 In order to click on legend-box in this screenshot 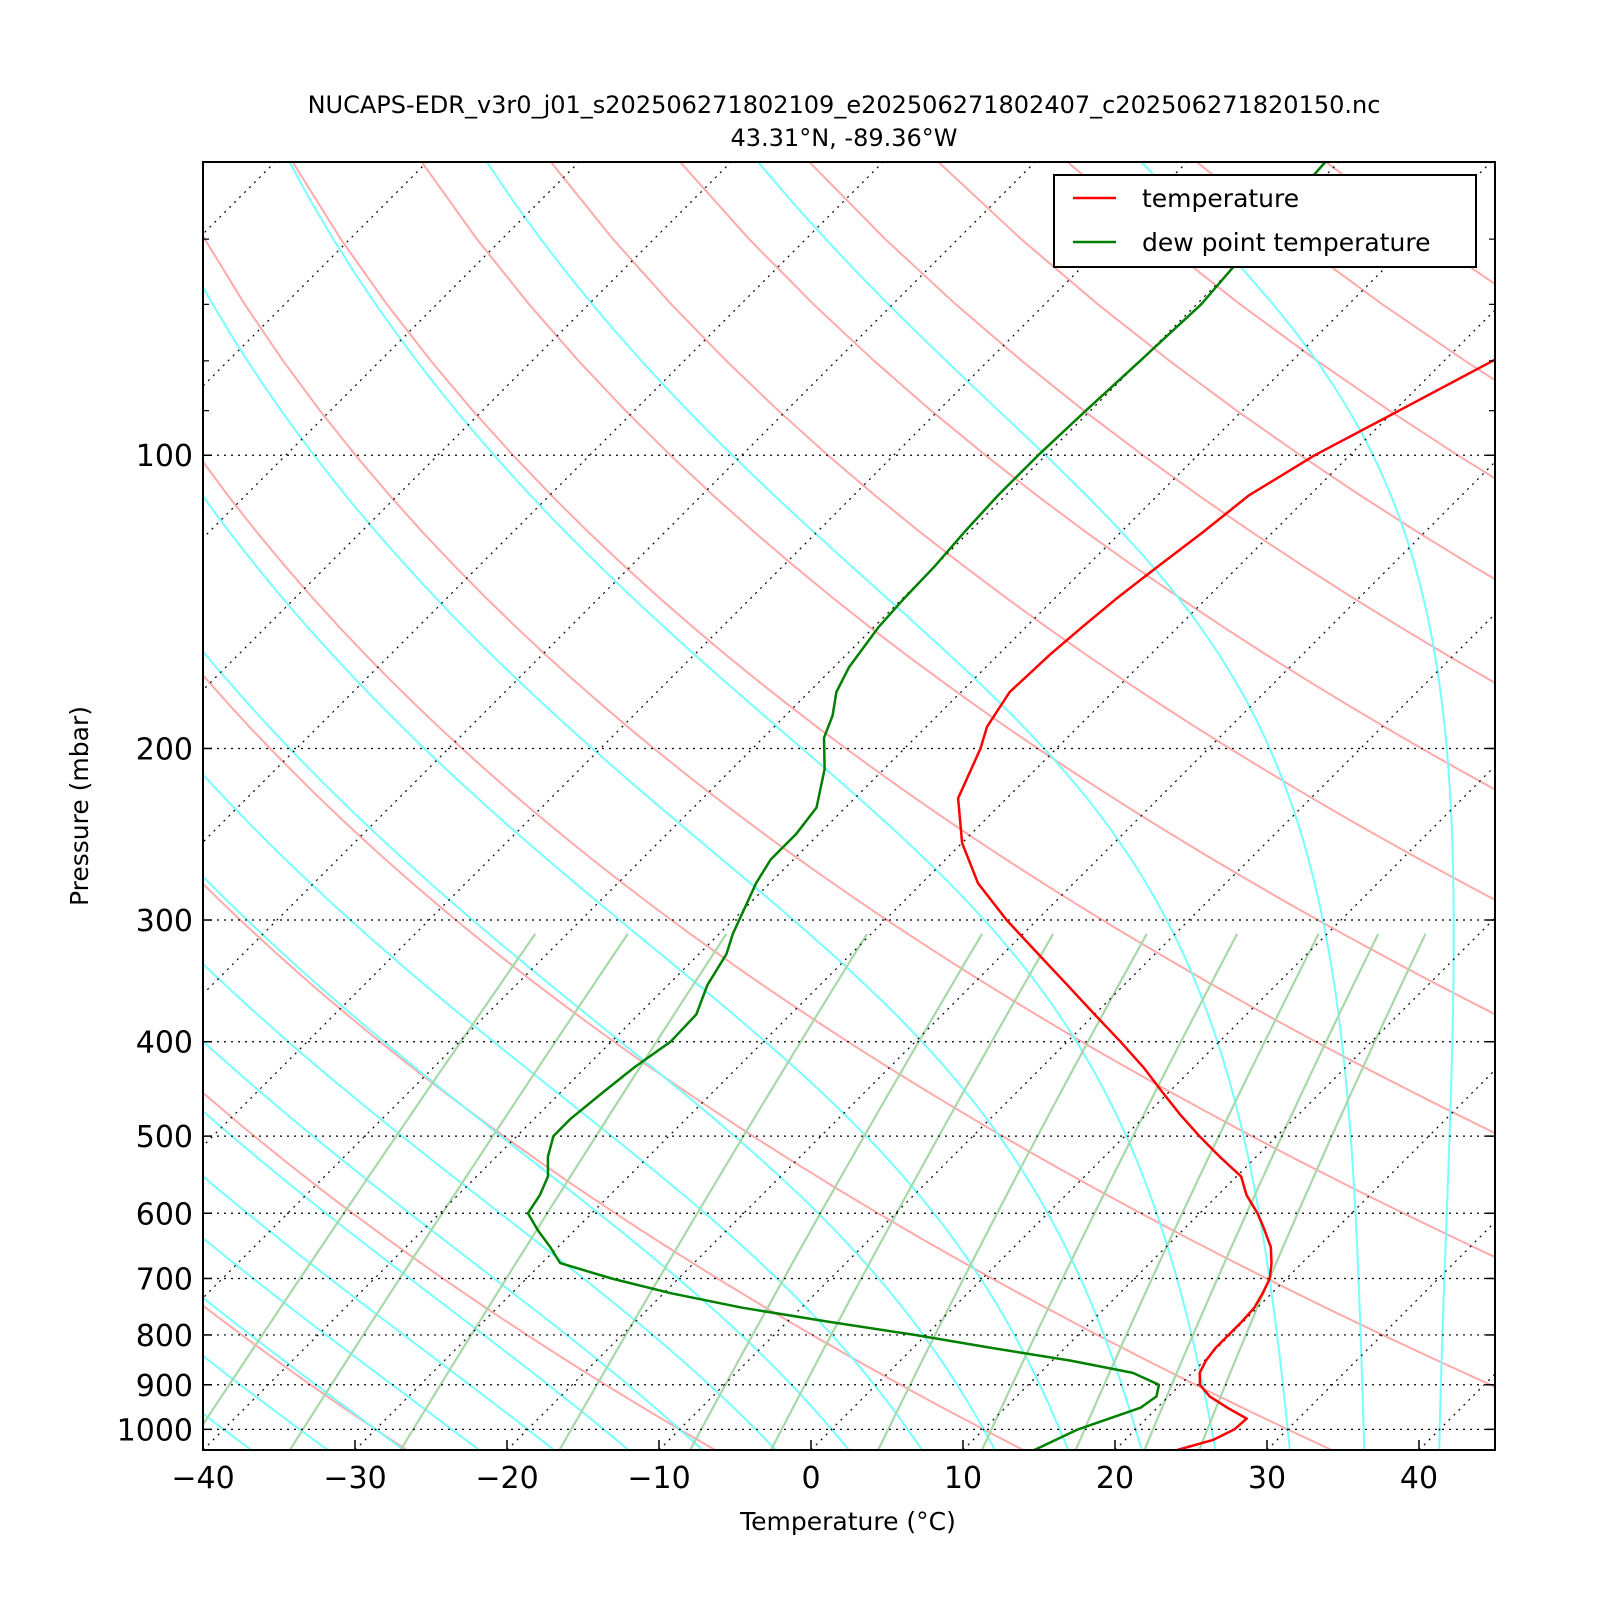, I will do `click(1265, 221)`.